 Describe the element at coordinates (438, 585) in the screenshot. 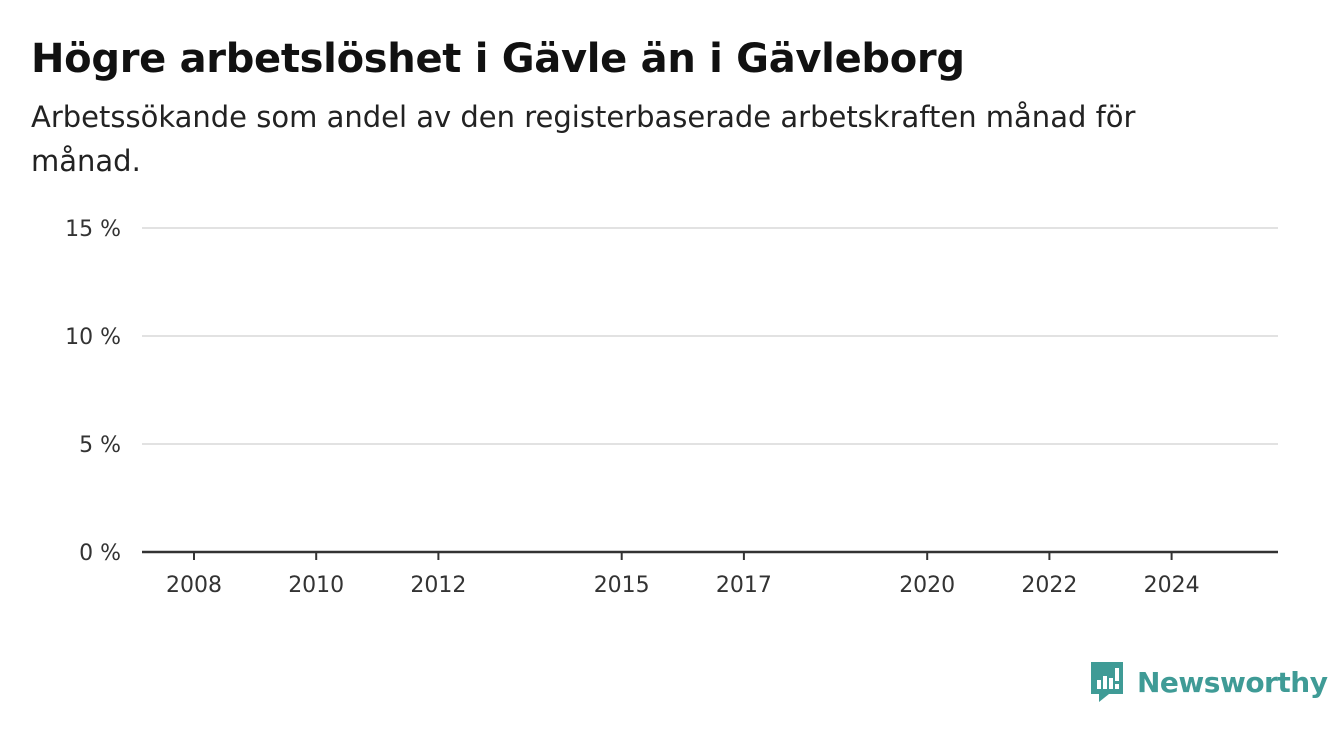

I see `x-tick-label: 2012` at that location.